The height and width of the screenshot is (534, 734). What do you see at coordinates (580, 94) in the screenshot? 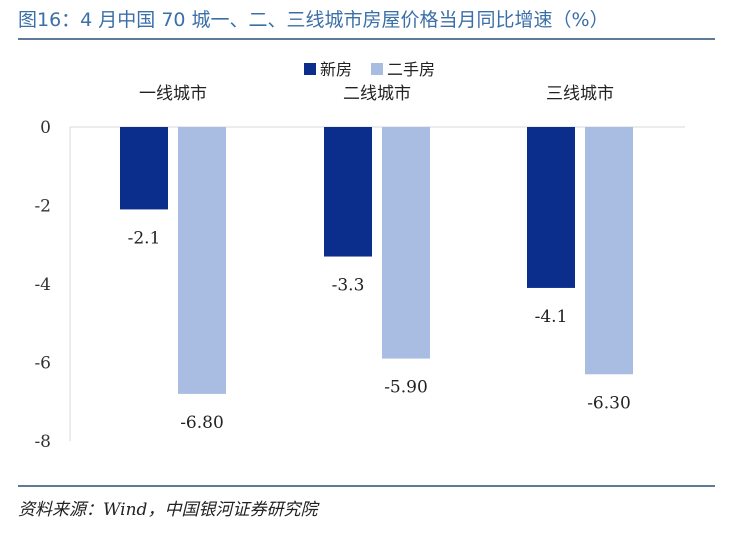
I see `category-label: 三线城市` at bounding box center [580, 94].